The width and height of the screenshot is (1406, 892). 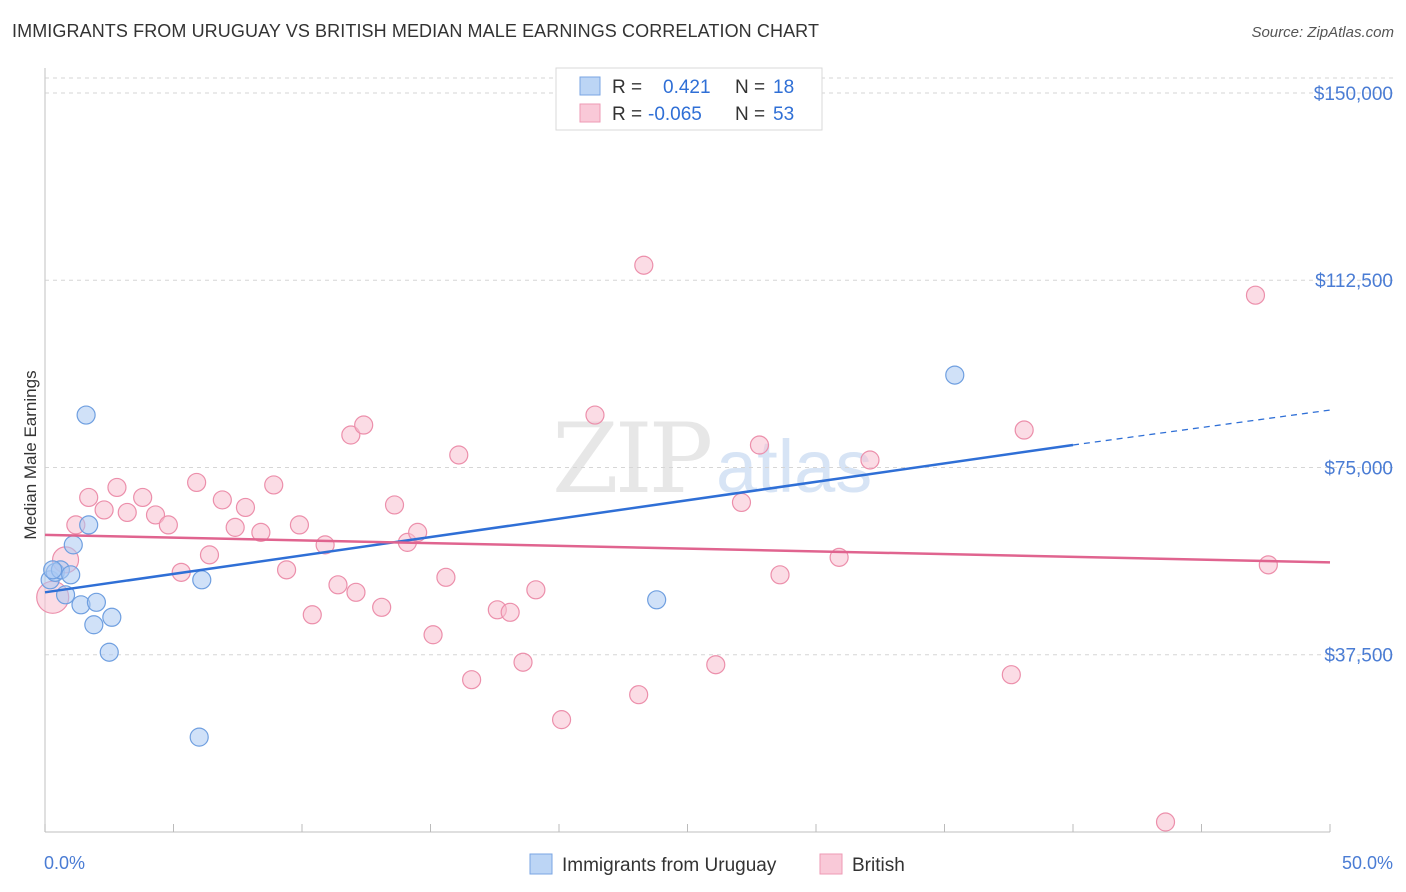 What do you see at coordinates (750, 87) in the screenshot?
I see `legend-n-label-uruguay: N =` at bounding box center [750, 87].